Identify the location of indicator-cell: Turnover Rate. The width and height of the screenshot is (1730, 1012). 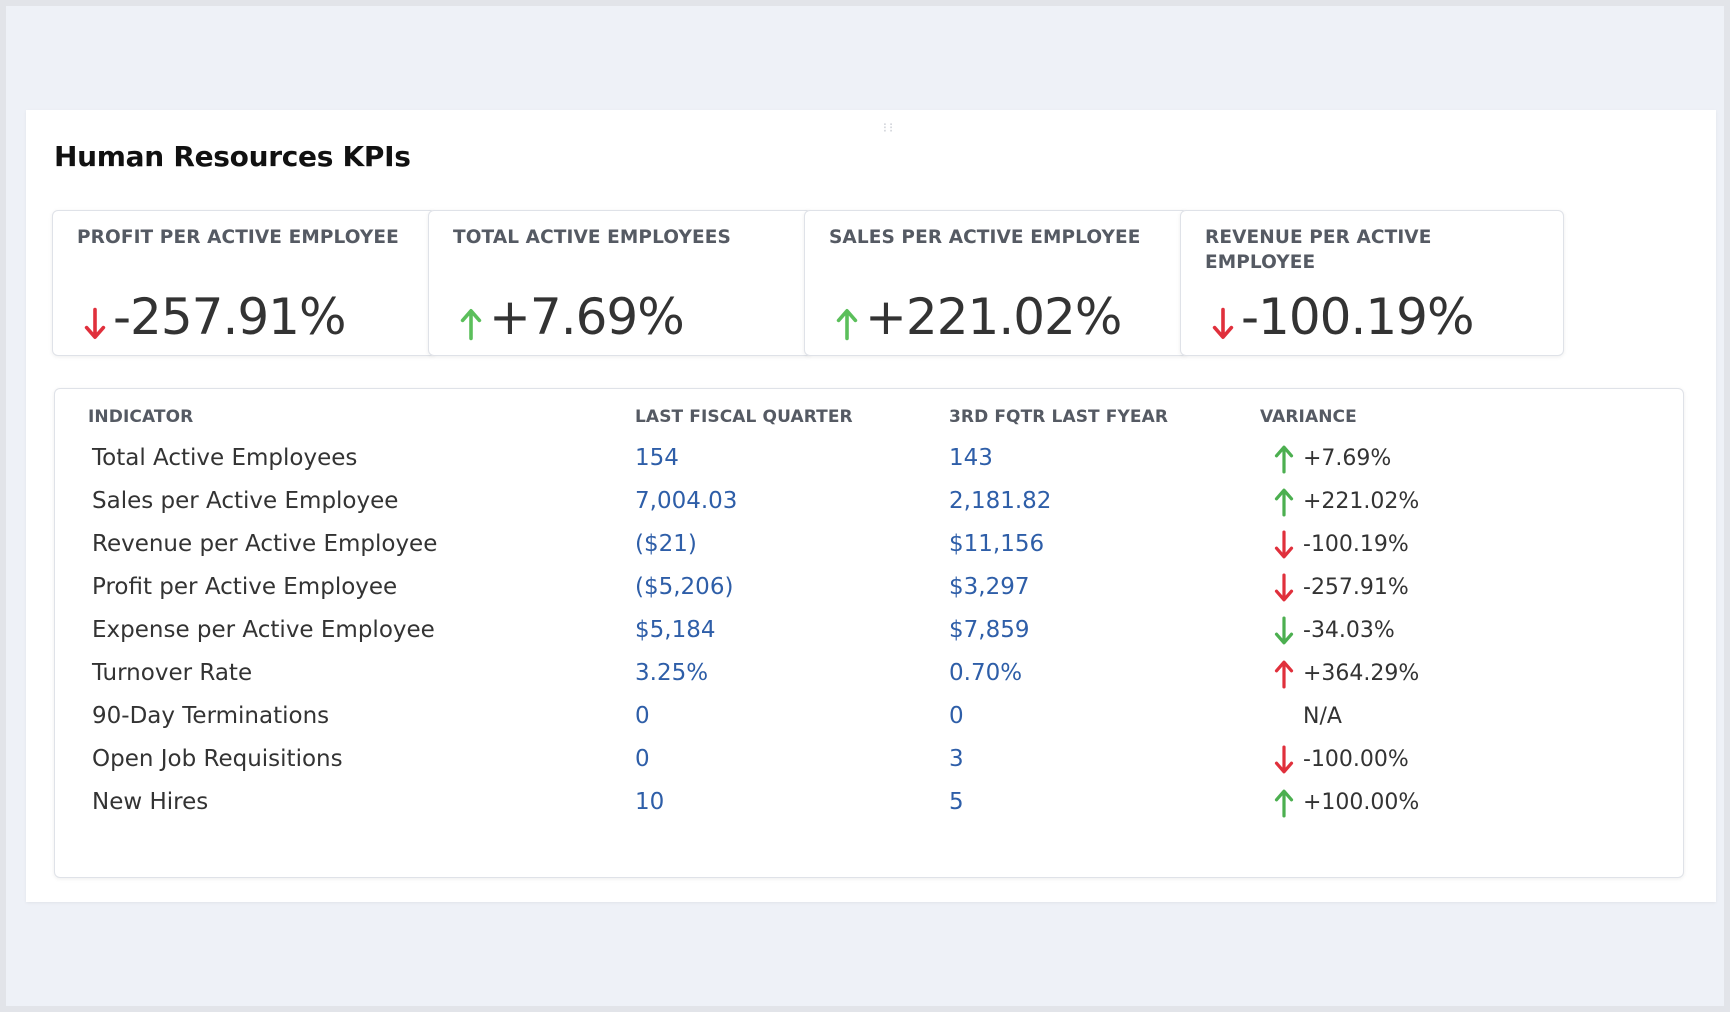
(172, 673).